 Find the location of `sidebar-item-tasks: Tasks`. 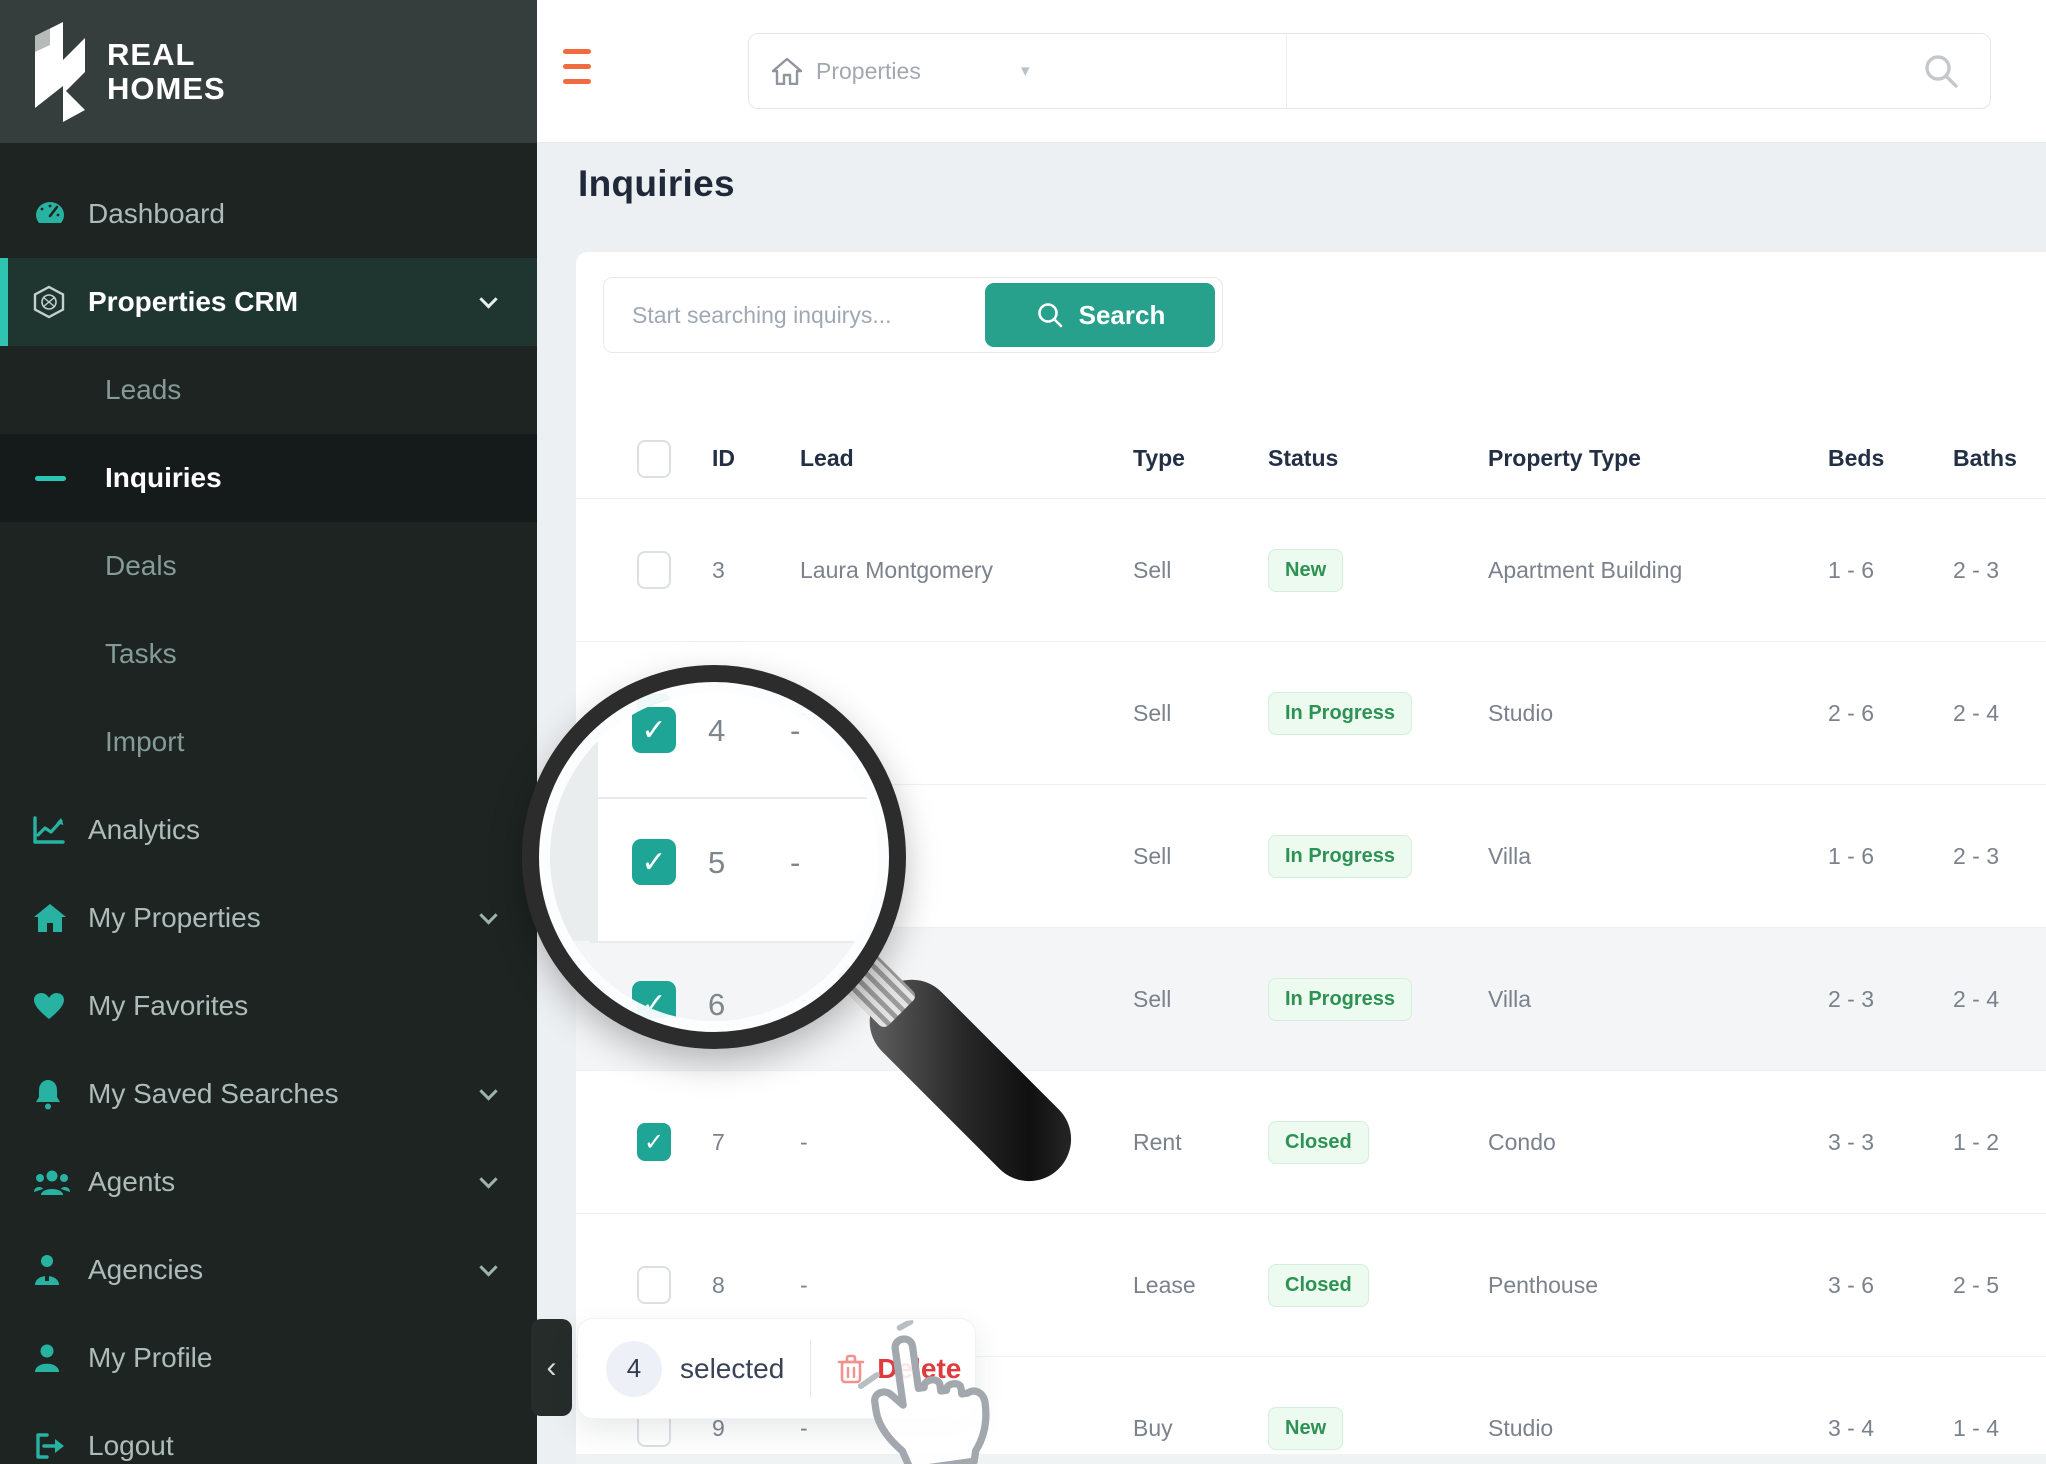

sidebar-item-tasks: Tasks is located at coordinates (268, 654).